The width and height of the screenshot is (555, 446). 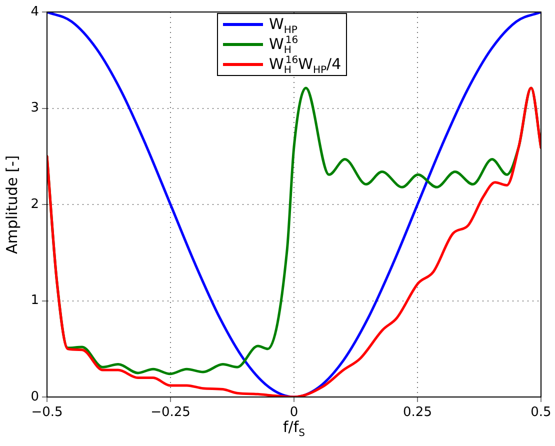 What do you see at coordinates (170, 412) in the screenshot?
I see `x-tick-label: −0.25` at bounding box center [170, 412].